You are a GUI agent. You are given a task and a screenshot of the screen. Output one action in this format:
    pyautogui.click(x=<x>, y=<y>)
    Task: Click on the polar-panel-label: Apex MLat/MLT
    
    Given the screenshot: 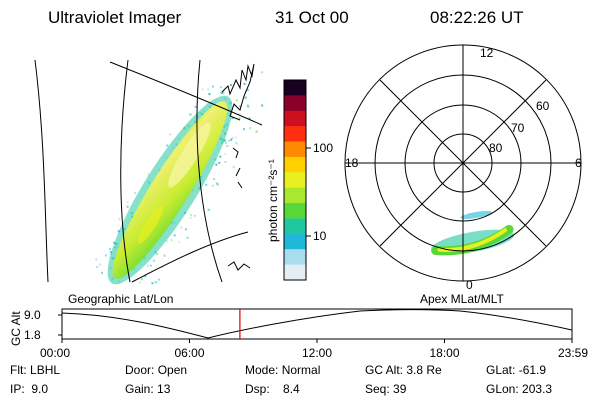 What is the action you would take?
    pyautogui.click(x=462, y=299)
    